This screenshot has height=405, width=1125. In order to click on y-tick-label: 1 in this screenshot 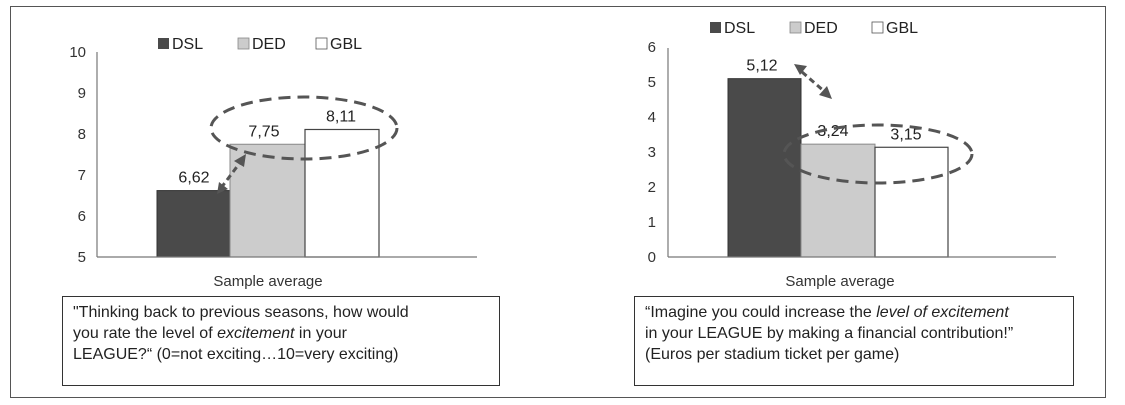, I will do `click(652, 222)`.